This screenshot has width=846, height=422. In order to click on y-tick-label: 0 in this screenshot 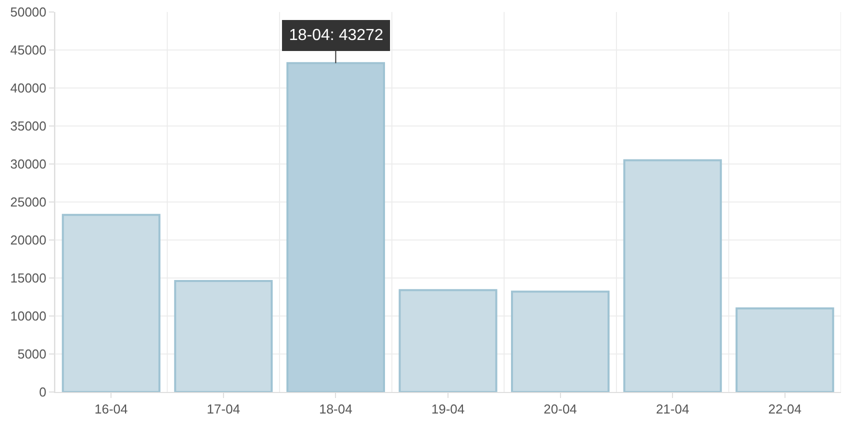, I will do `click(42, 392)`.